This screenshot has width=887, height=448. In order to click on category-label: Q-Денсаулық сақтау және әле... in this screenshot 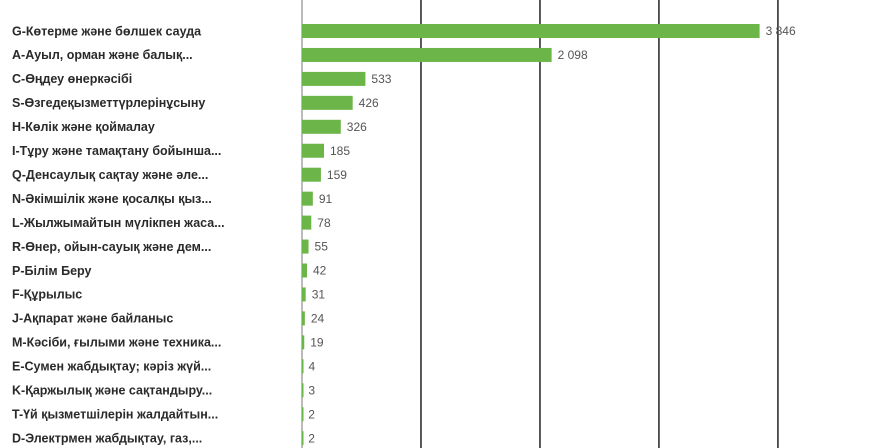, I will do `click(110, 175)`.